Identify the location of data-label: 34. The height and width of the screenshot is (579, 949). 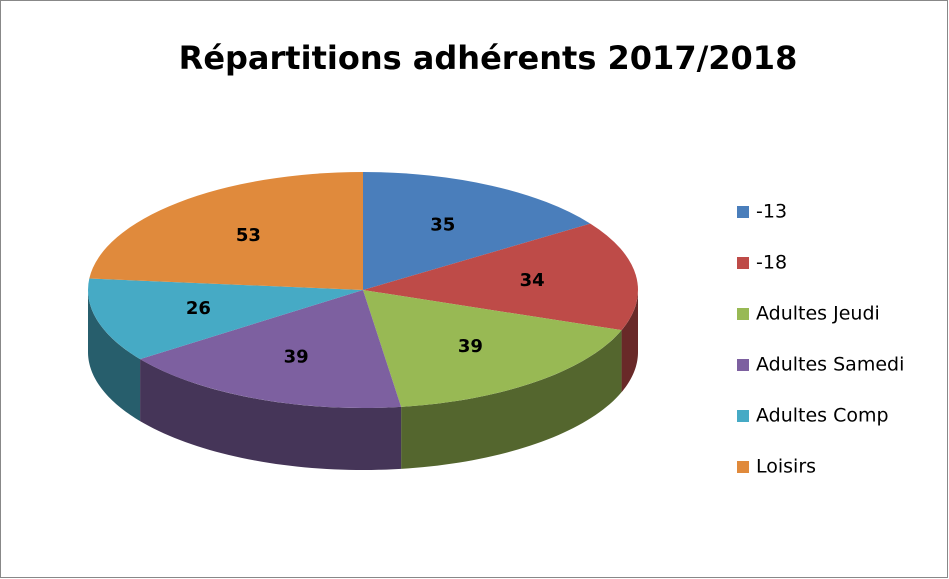
(532, 280).